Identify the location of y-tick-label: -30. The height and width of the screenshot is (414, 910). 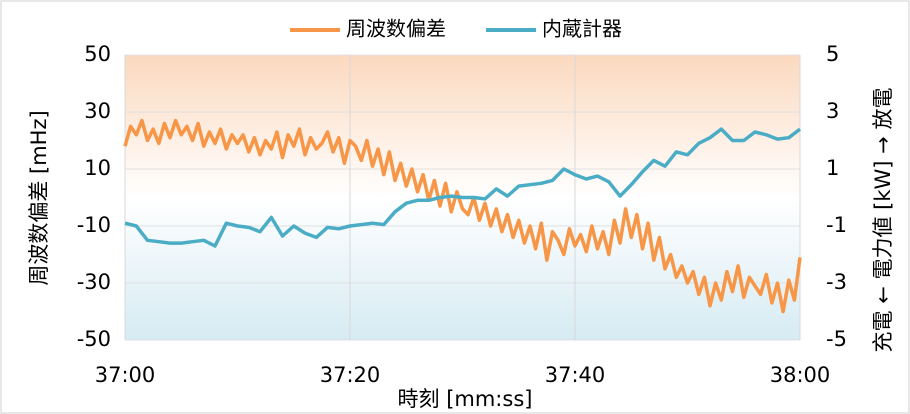
(94, 282).